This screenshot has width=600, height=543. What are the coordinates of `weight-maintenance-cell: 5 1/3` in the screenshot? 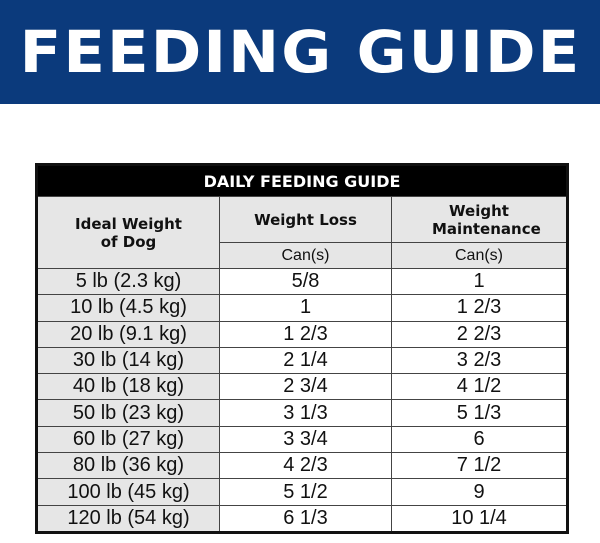 It's located at (479, 413).